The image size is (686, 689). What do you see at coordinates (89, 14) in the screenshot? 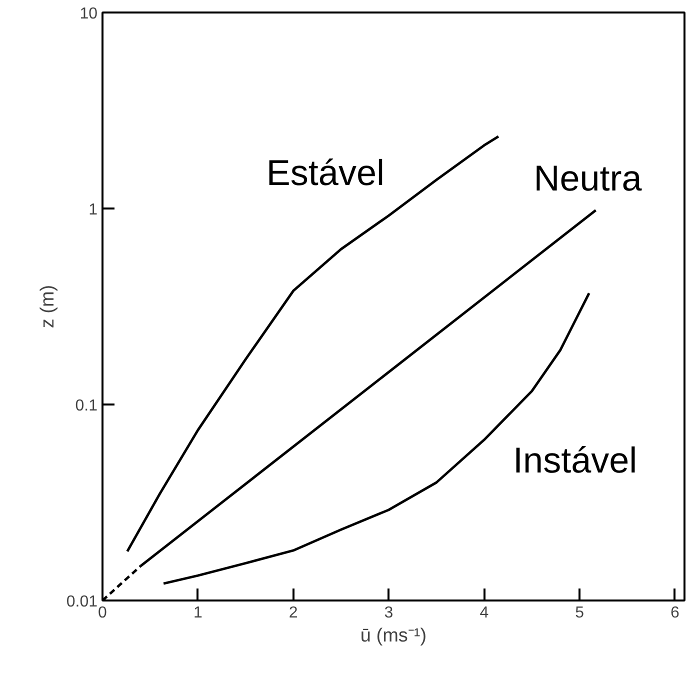
I see `y-tick-label: 10` at bounding box center [89, 14].